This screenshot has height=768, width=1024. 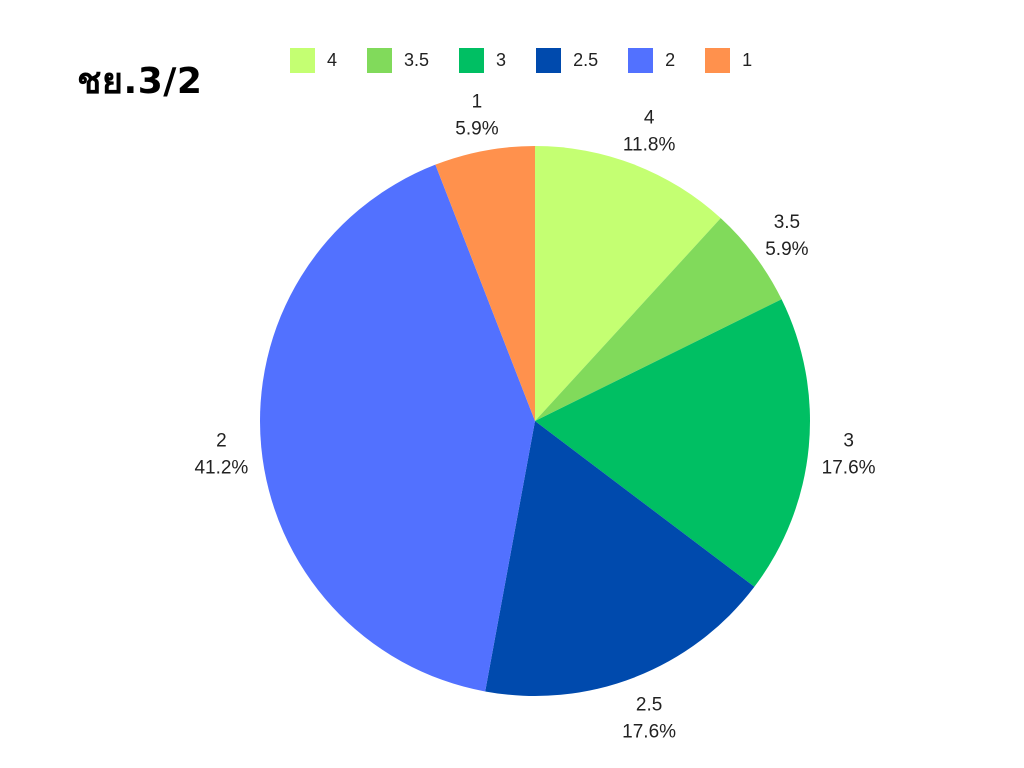 I want to click on legend-item: 2.5, so click(x=567, y=60).